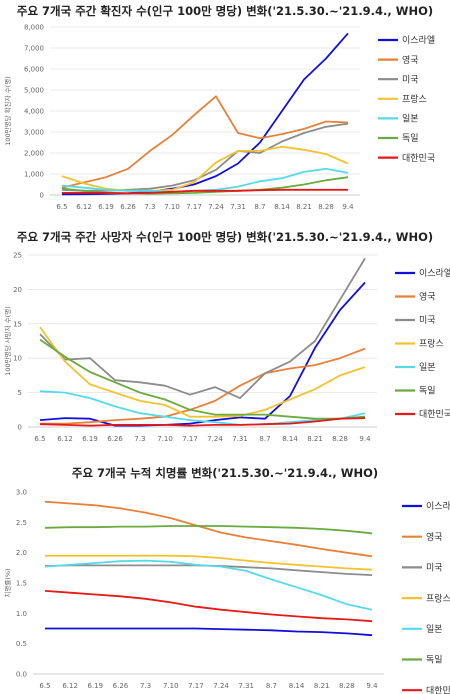 The height and width of the screenshot is (694, 450). What do you see at coordinates (34, 91) in the screenshot?
I see `y-tick-label: 5,000` at bounding box center [34, 91].